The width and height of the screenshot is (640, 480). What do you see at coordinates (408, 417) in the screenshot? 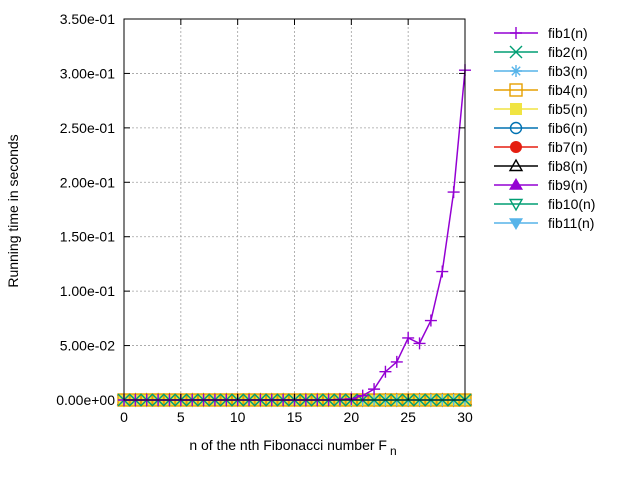
I see `x-tick-label: 25` at bounding box center [408, 417].